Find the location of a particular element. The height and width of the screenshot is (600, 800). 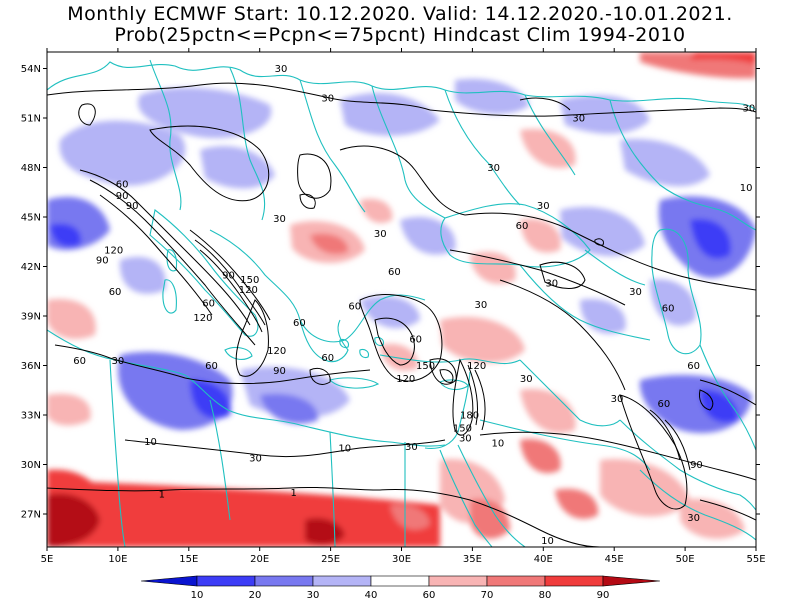

lon-tick-label: 40E is located at coordinates (543, 559).